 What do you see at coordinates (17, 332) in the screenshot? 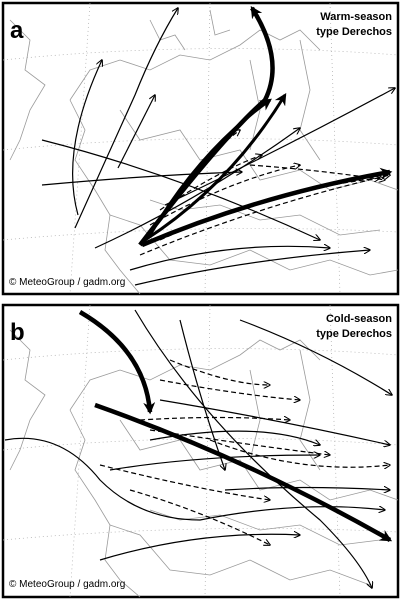
I see `panel-label: b` at bounding box center [17, 332].